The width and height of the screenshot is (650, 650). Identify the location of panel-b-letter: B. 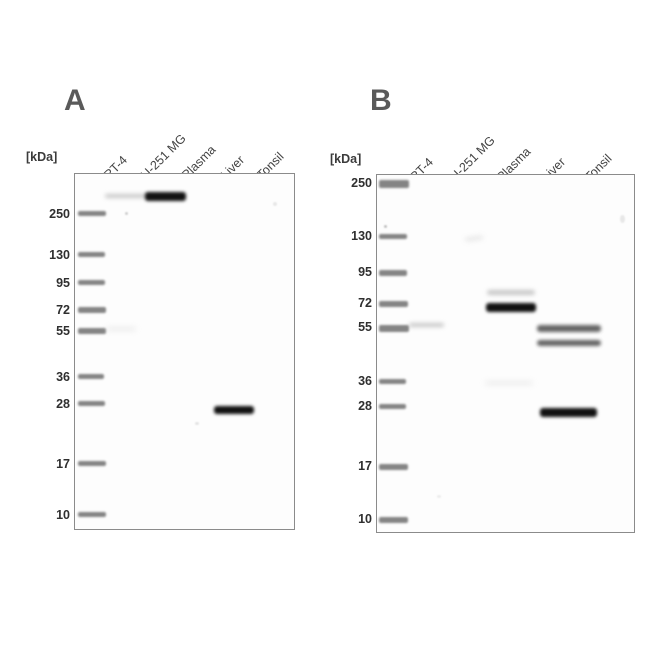
(381, 100).